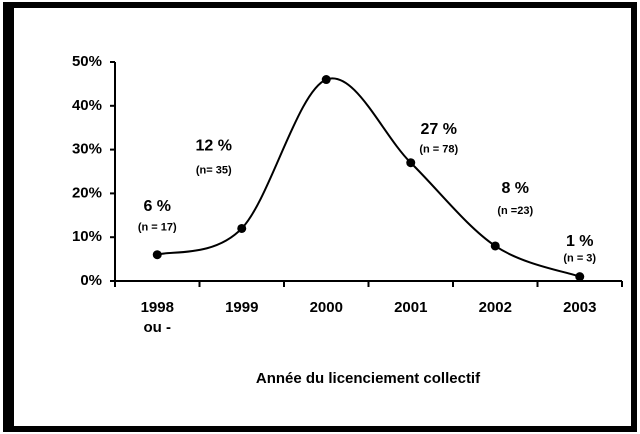  Describe the element at coordinates (157, 206) in the screenshot. I see `data-label: 6 %` at that location.